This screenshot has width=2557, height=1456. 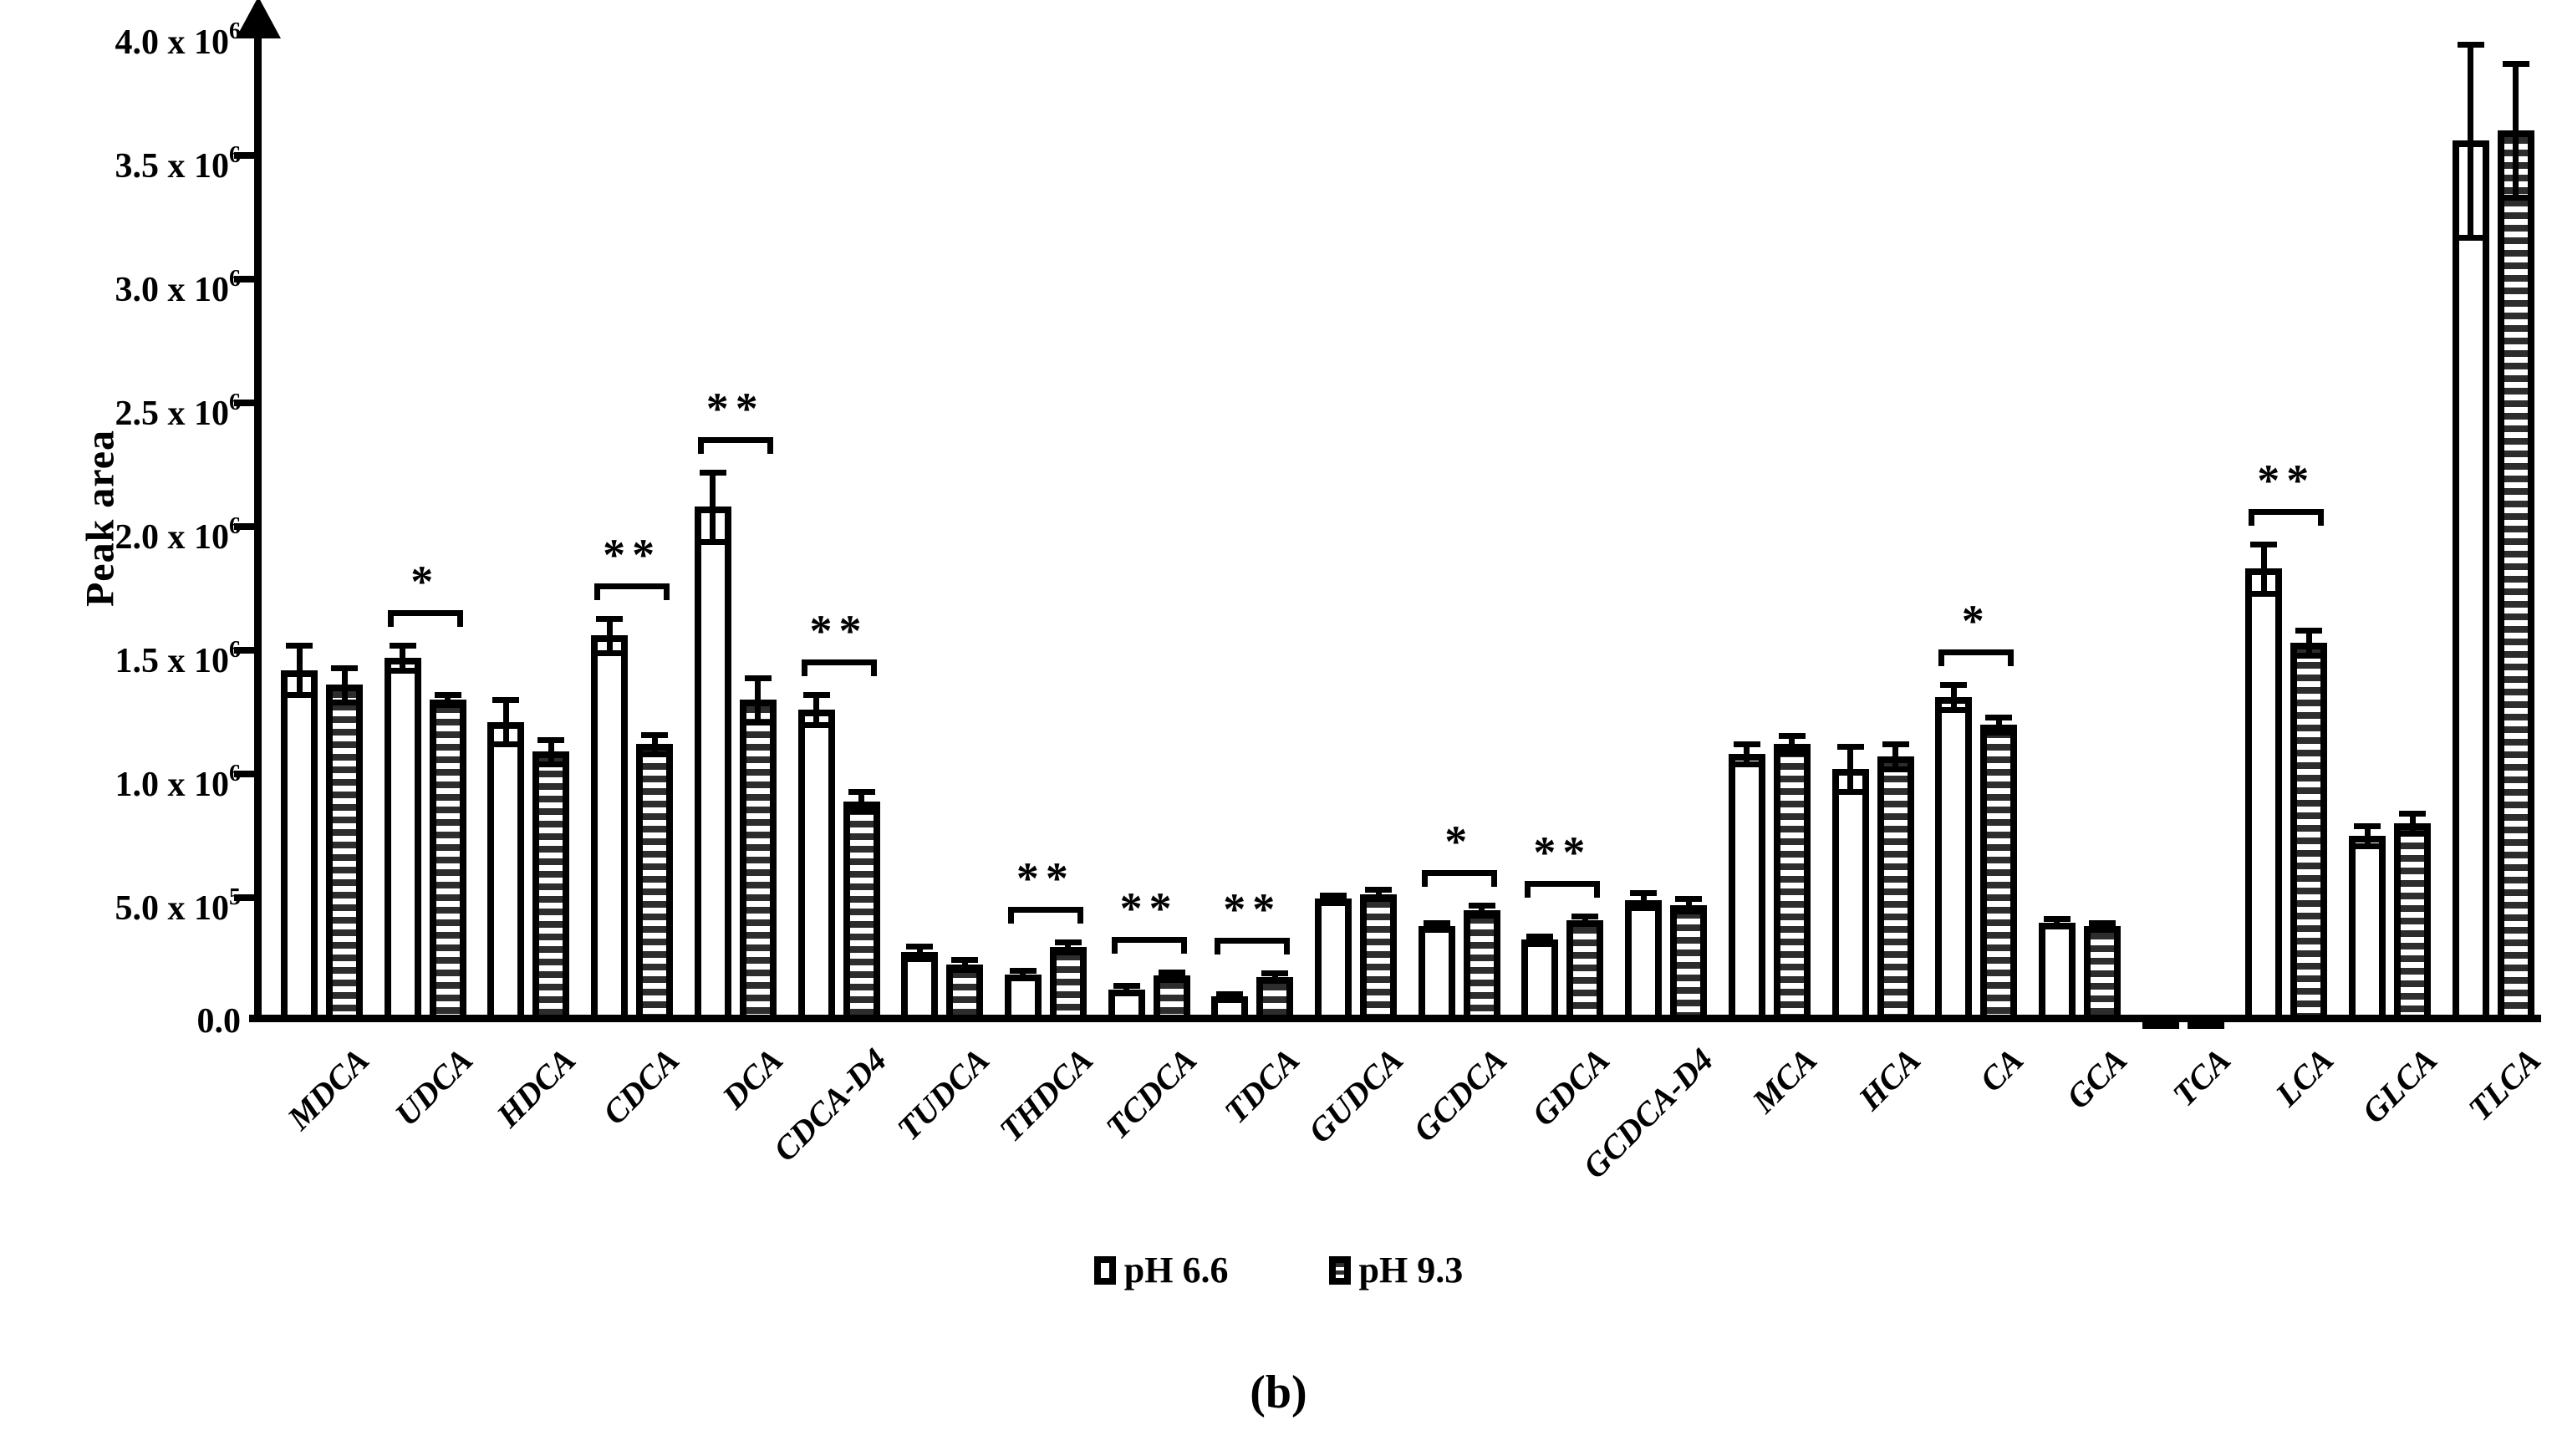 I want to click on y-axis-tick-label: 2.5 x 10⁶, so click(x=178, y=411).